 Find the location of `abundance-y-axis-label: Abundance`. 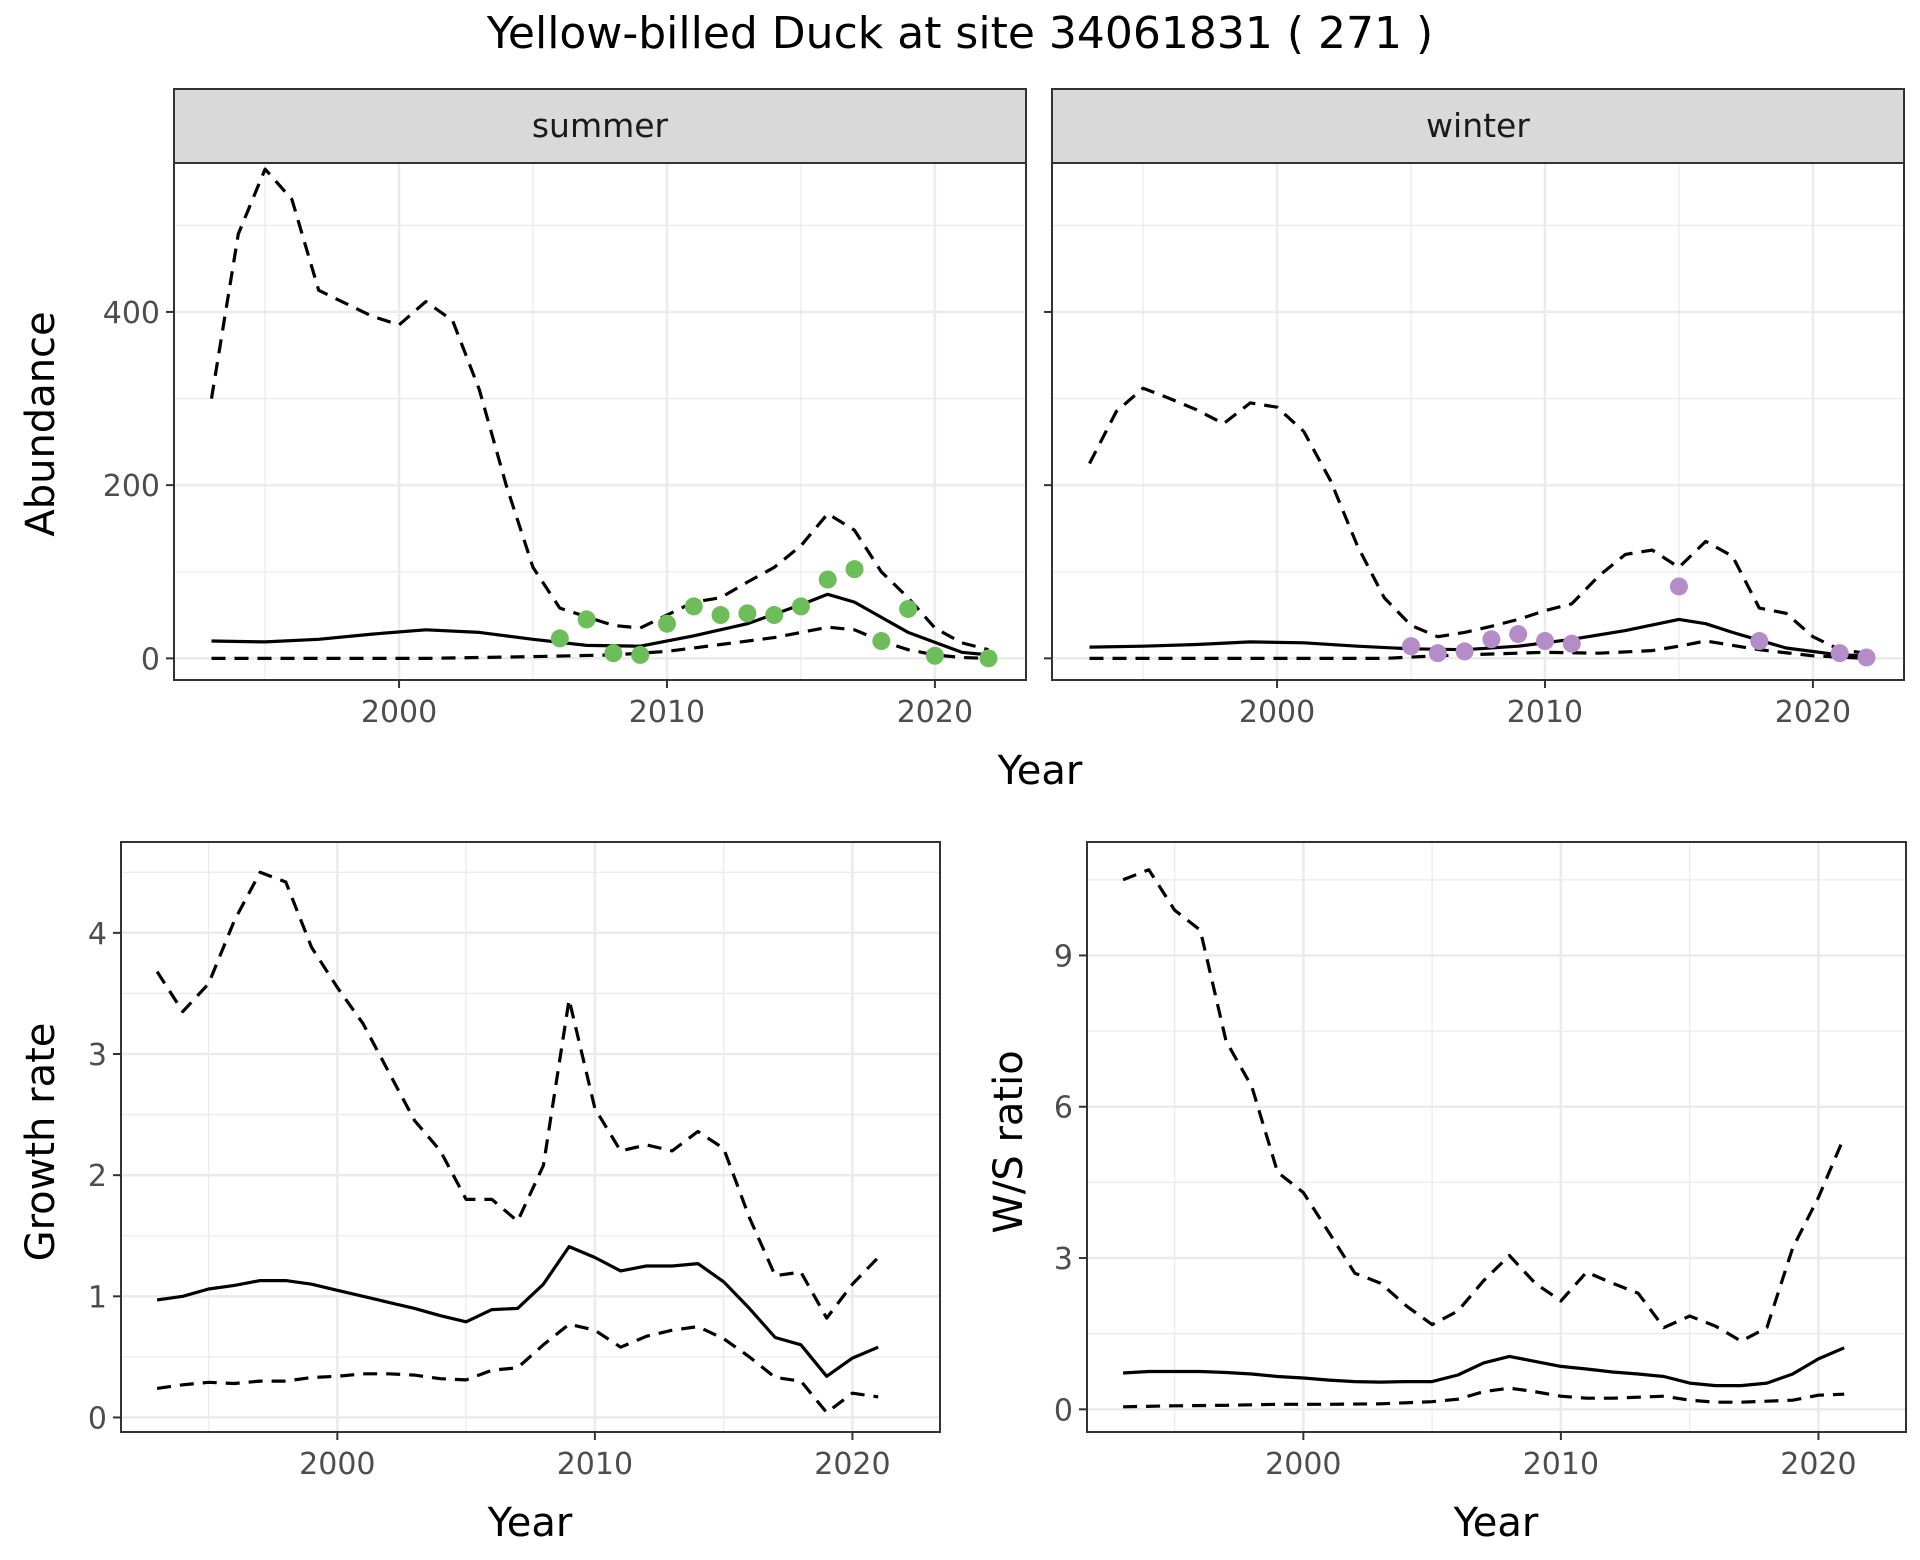

abundance-y-axis-label: Abundance is located at coordinates (41, 423).